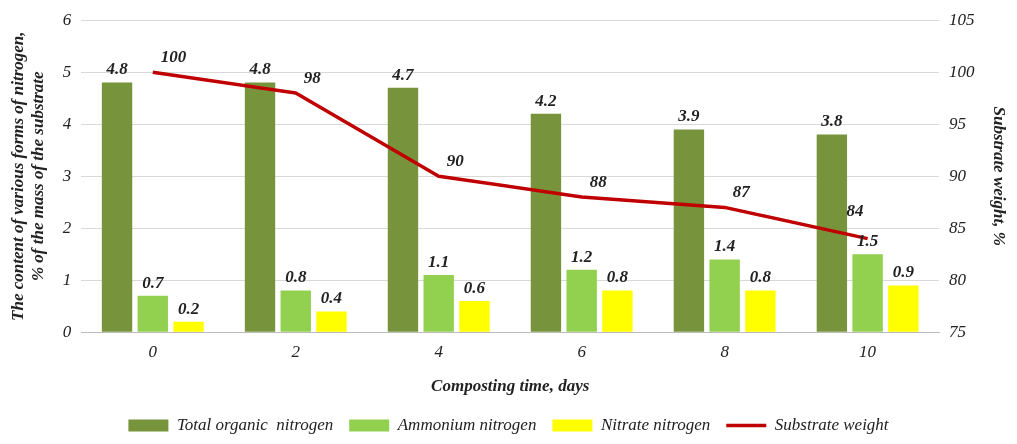  I want to click on y2-tick-label: 100, so click(962, 71).